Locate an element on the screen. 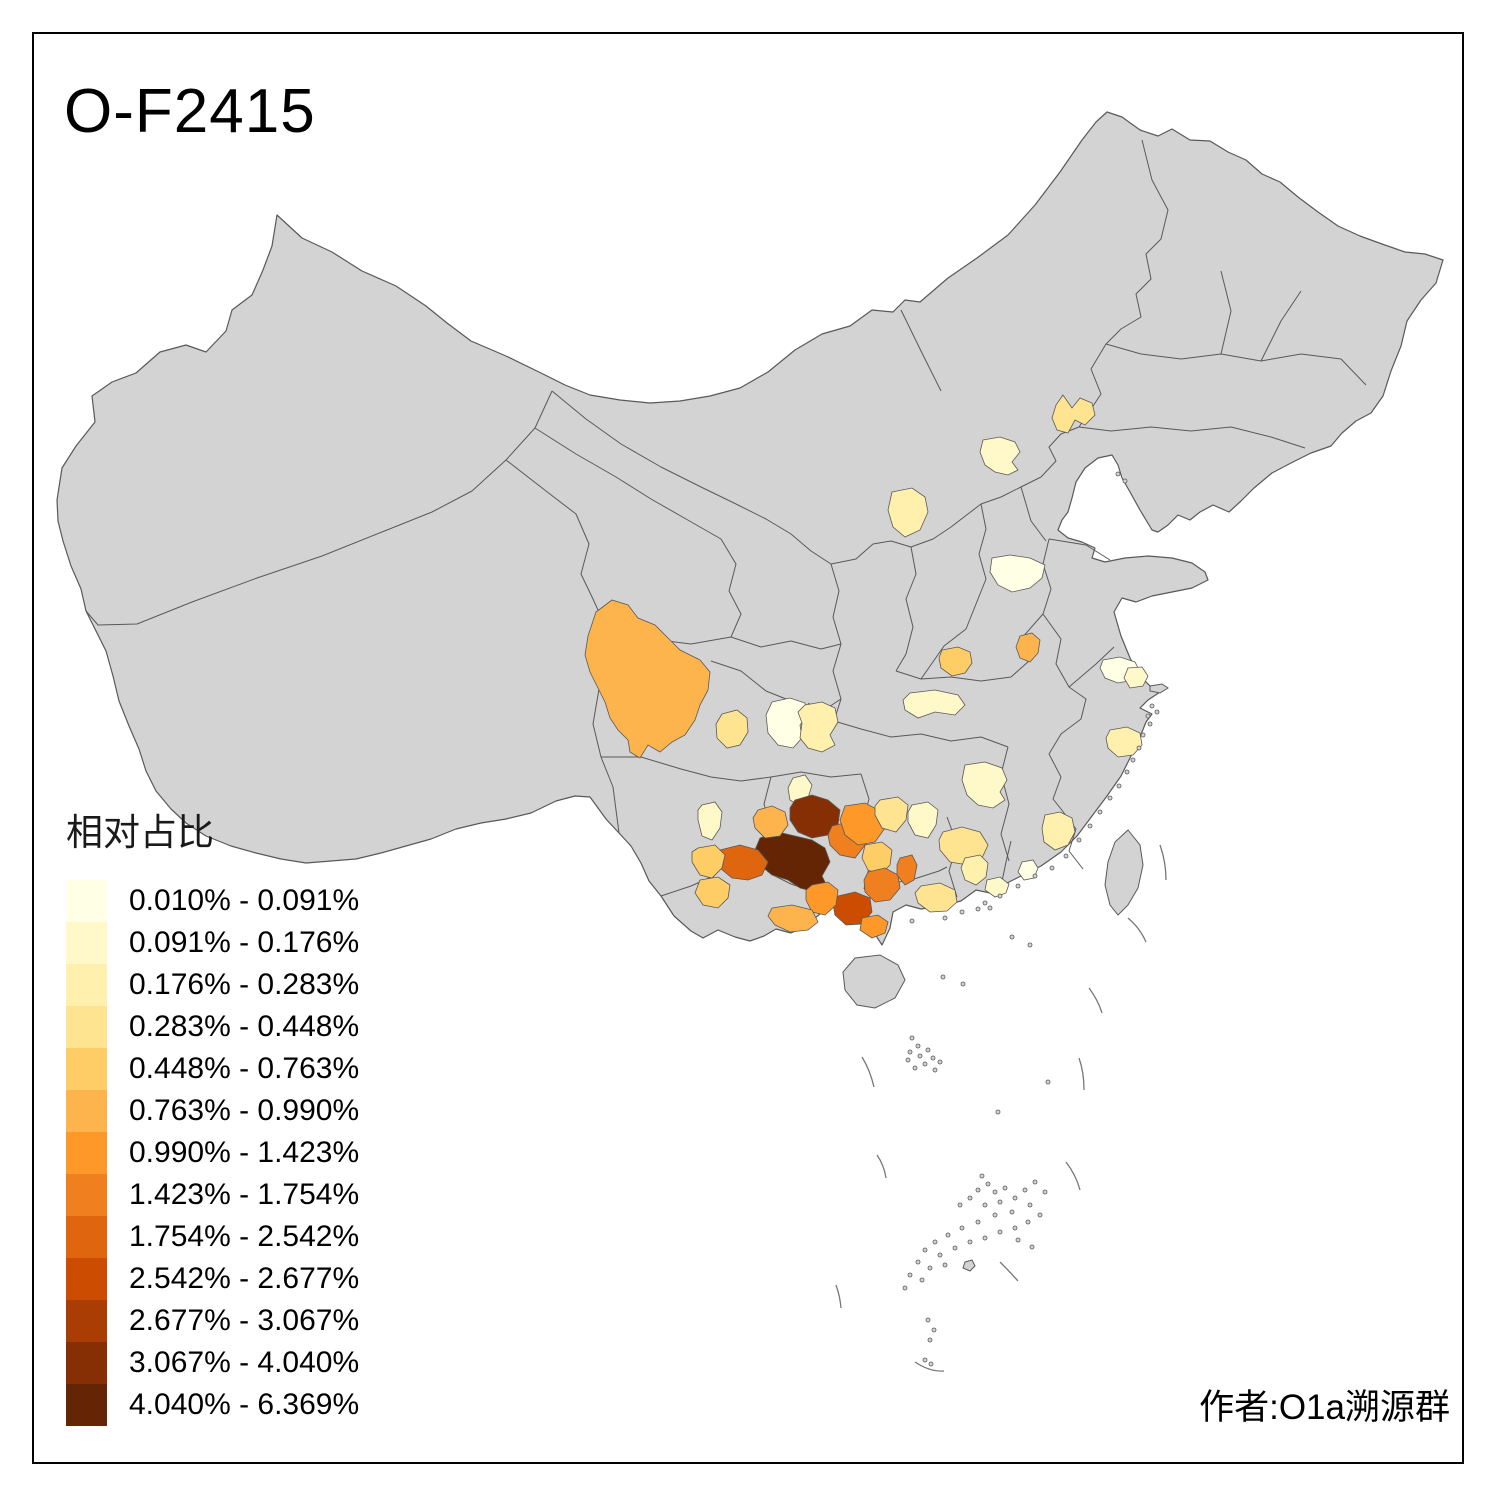 The width and height of the screenshot is (1500, 1500). legend-row: 0.091% - 0.176% is located at coordinates (212, 943).